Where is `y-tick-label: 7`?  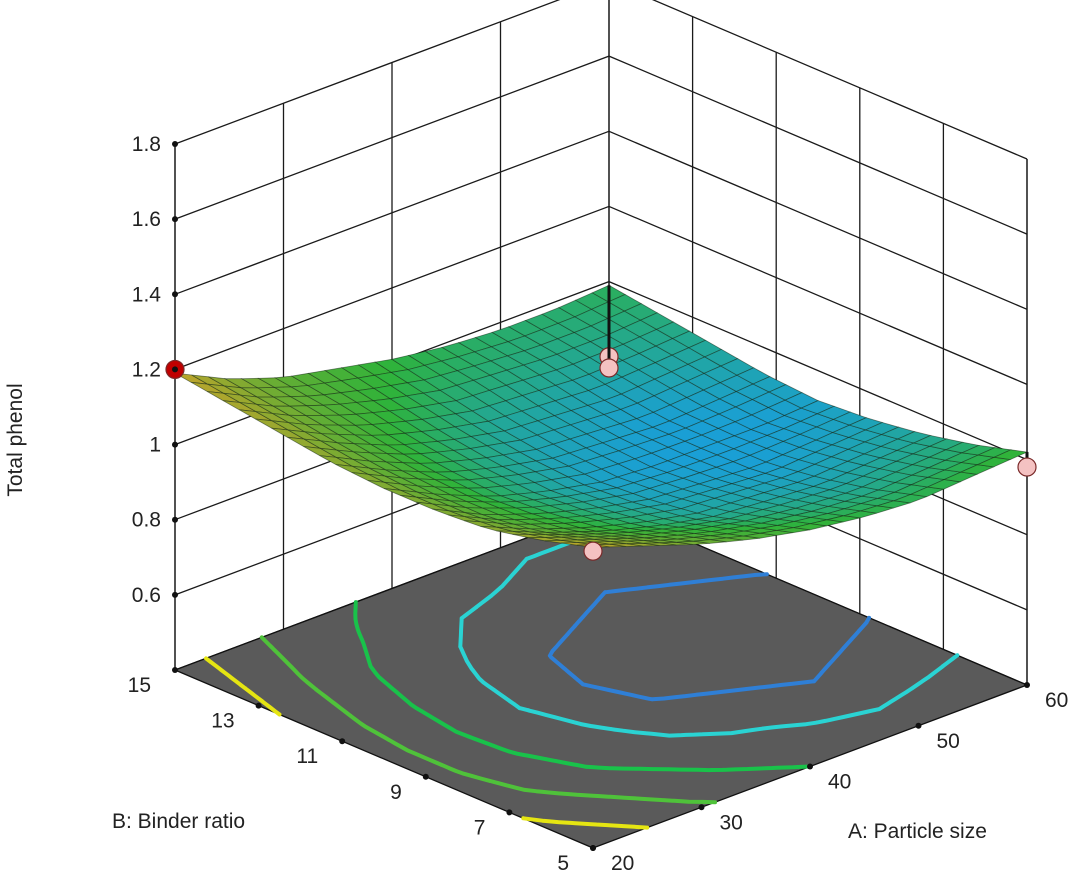
y-tick-label: 7 is located at coordinates (480, 827).